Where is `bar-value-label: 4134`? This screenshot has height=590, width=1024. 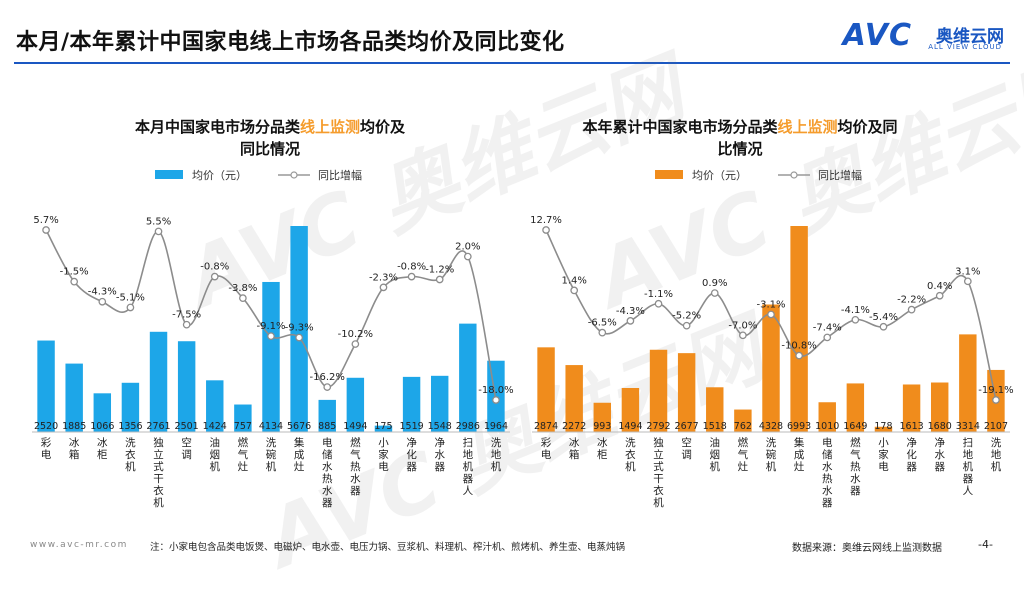 bar-value-label: 4134 is located at coordinates (271, 426).